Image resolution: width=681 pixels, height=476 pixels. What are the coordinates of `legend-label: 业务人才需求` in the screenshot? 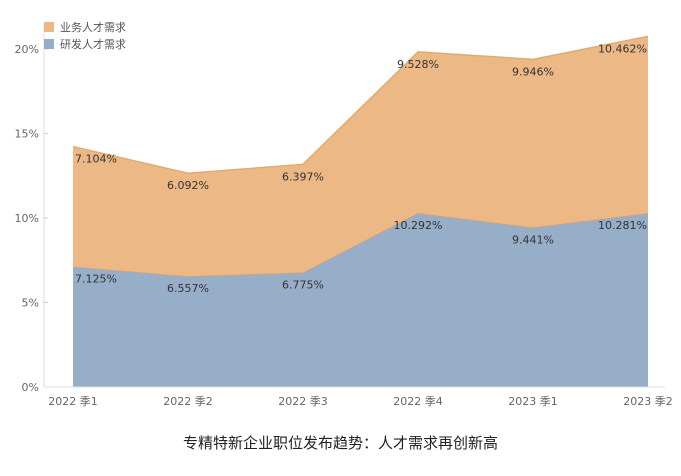 It's located at (93, 27).